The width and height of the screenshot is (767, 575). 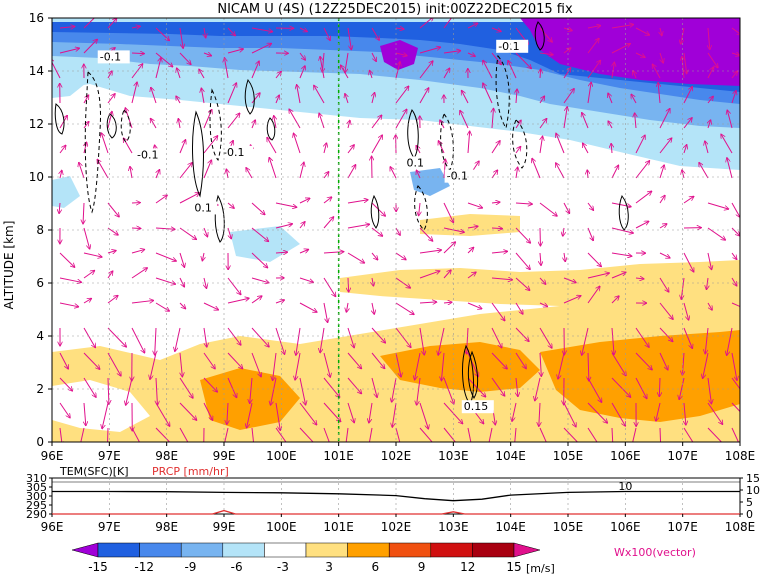 I want to click on surface-right-tick-label: 10, so click(x=753, y=490).